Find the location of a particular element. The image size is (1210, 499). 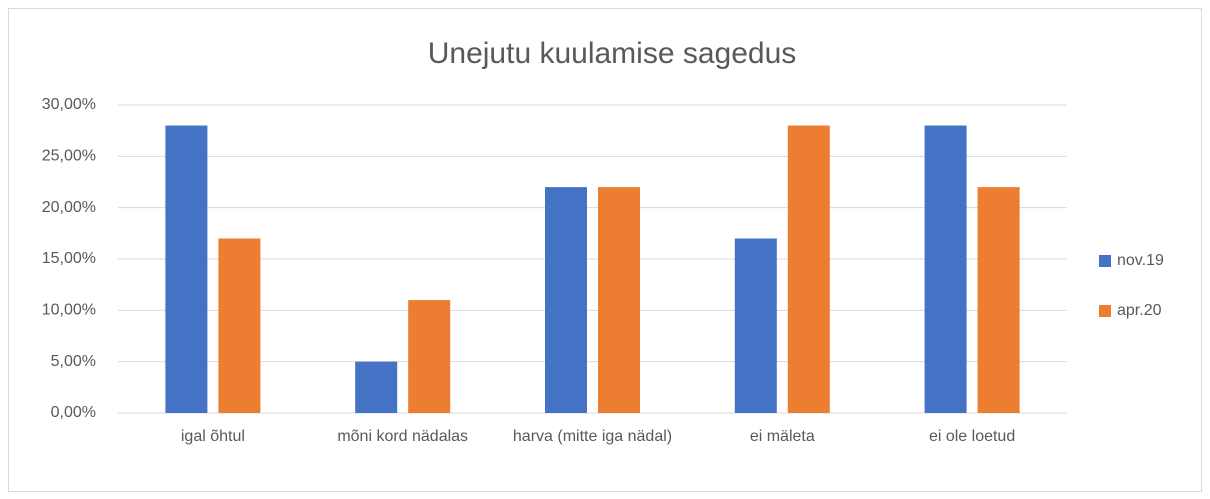

chart-title: Unejutu kuulamise sagedus is located at coordinates (612, 53).